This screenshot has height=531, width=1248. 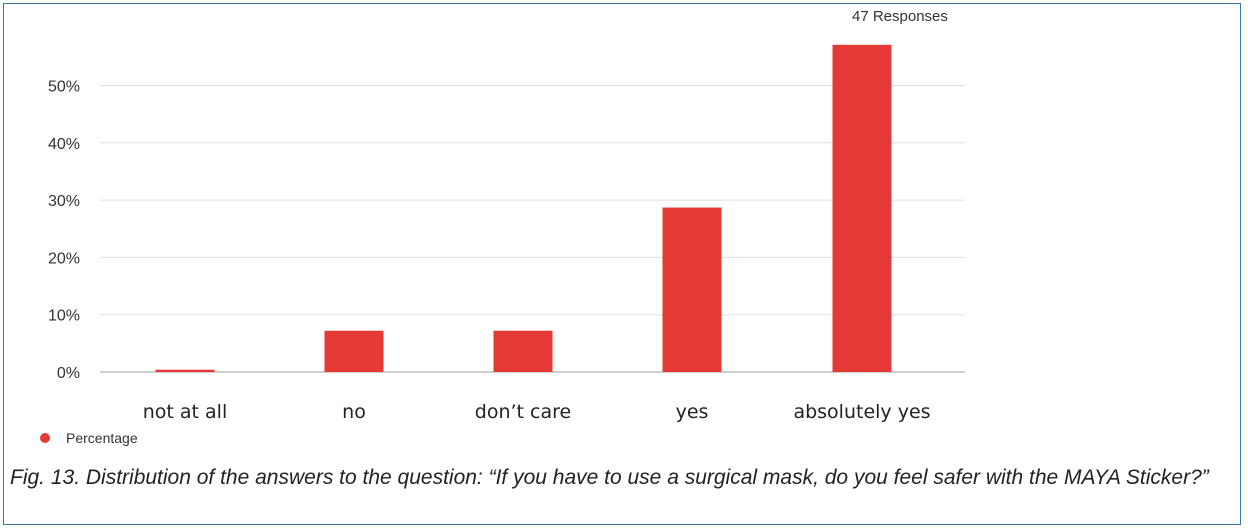 I want to click on y-tick-label: 10%, so click(x=64, y=316).